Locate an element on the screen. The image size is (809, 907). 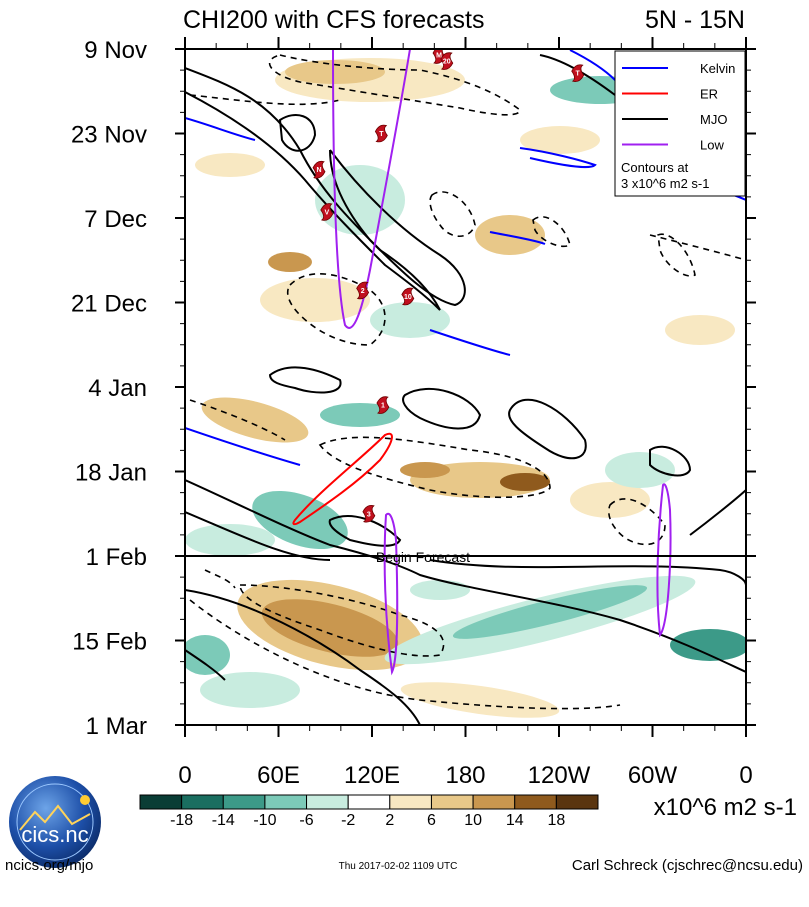
footer-left: ncics.org/mjo is located at coordinates (49, 865).